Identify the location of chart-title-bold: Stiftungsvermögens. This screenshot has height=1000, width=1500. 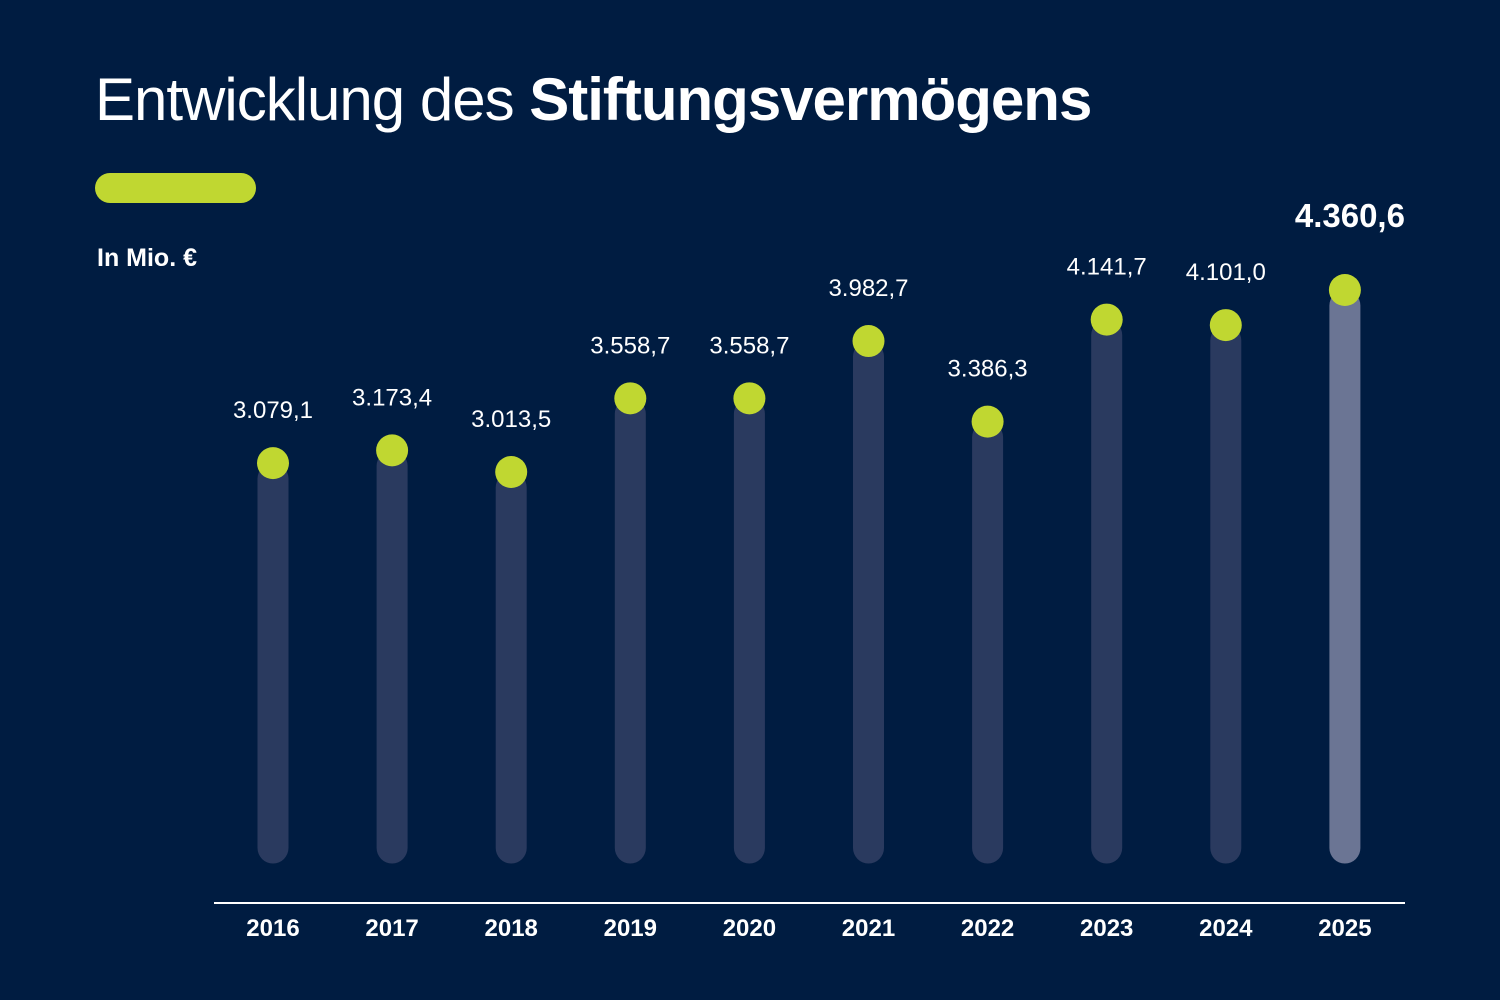
(810, 99).